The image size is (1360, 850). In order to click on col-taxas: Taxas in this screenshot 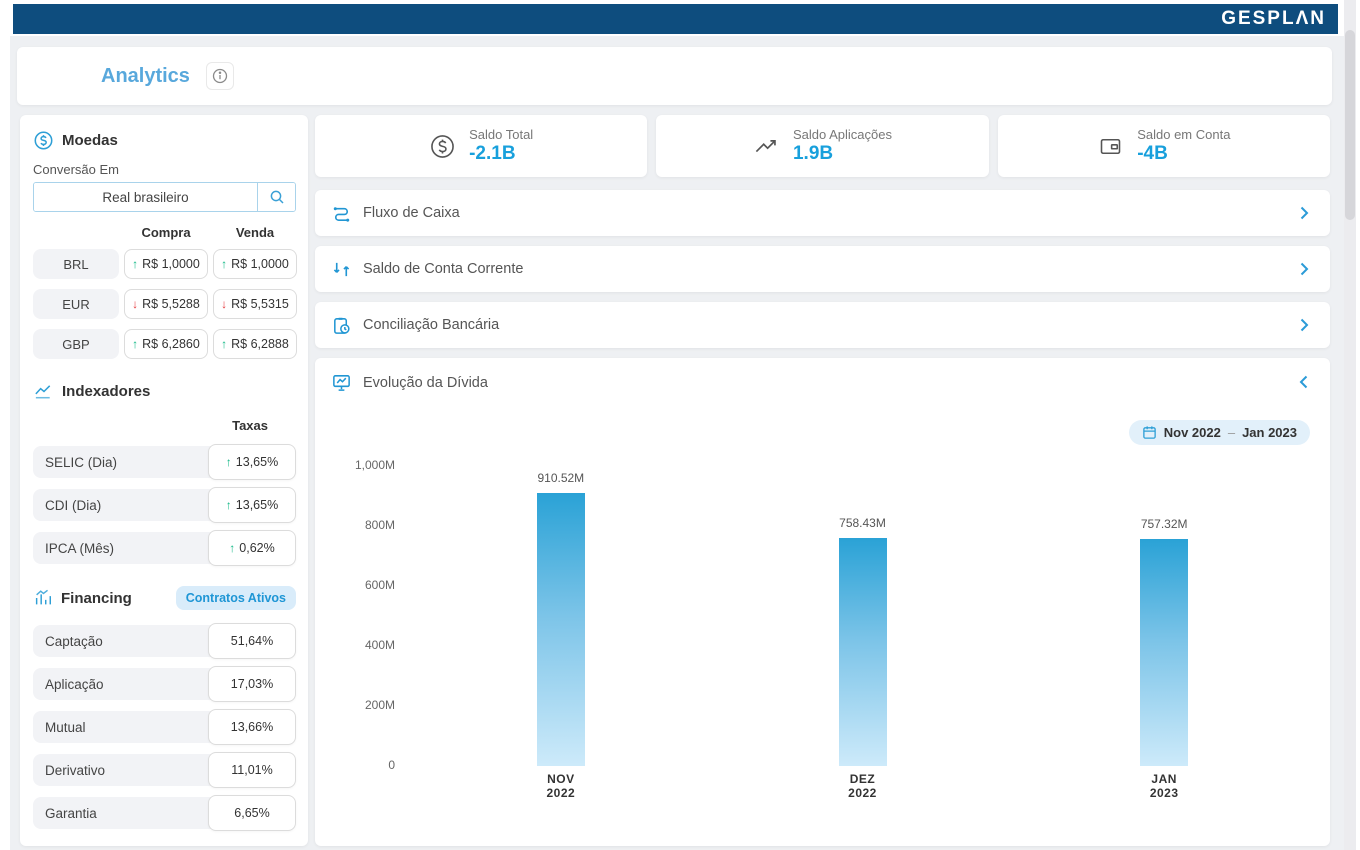, I will do `click(250, 425)`.